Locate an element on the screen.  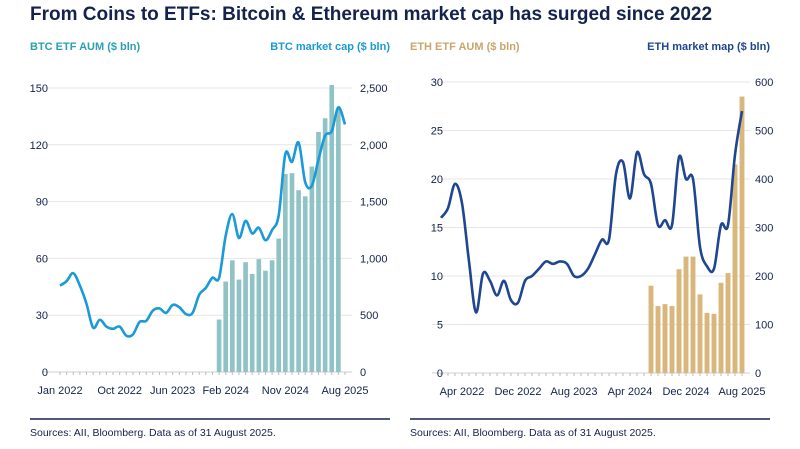
y-right-tick: 2,500 is located at coordinates (374, 89).